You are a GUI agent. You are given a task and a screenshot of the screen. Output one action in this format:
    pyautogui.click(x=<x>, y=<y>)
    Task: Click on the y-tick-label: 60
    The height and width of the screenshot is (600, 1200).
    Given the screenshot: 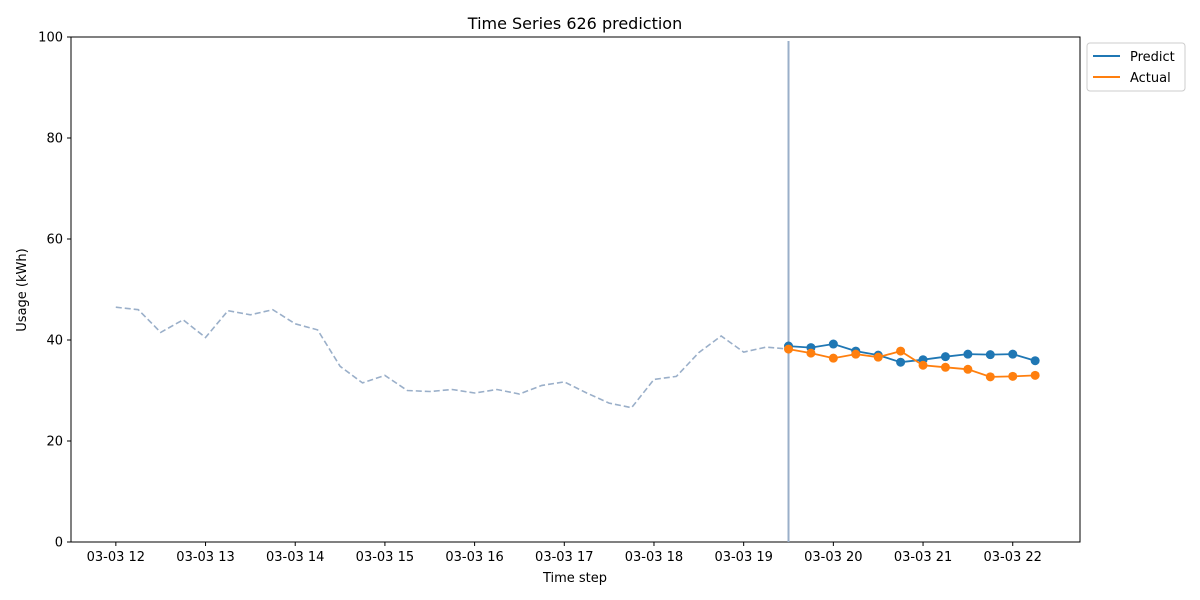 What is the action you would take?
    pyautogui.click(x=54, y=240)
    